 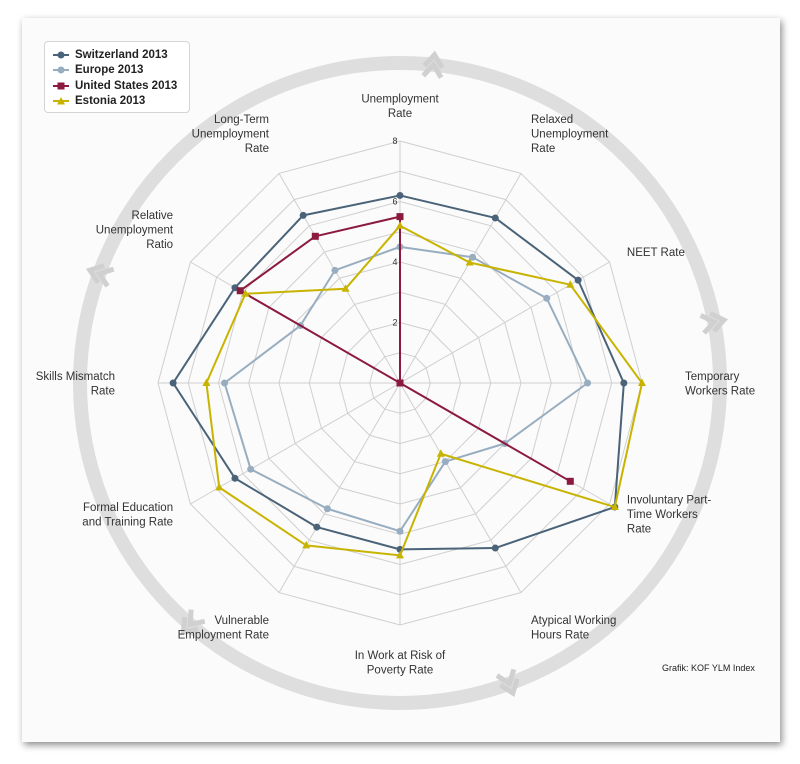 What do you see at coordinates (223, 635) in the screenshot?
I see `axis-label-line: Employment Rate` at bounding box center [223, 635].